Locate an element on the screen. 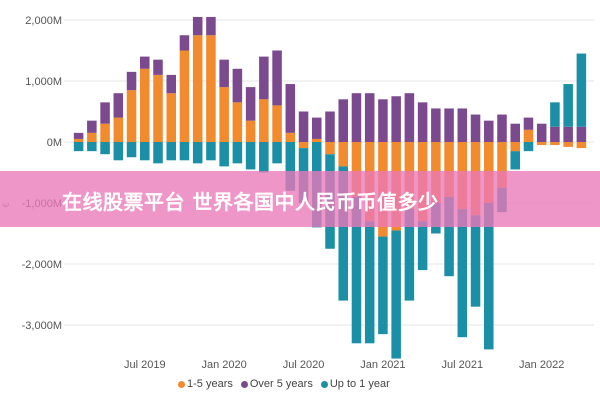 The width and height of the screenshot is (600, 400). legend-item-up-to-1-year: Up to 1 year is located at coordinates (355, 384).